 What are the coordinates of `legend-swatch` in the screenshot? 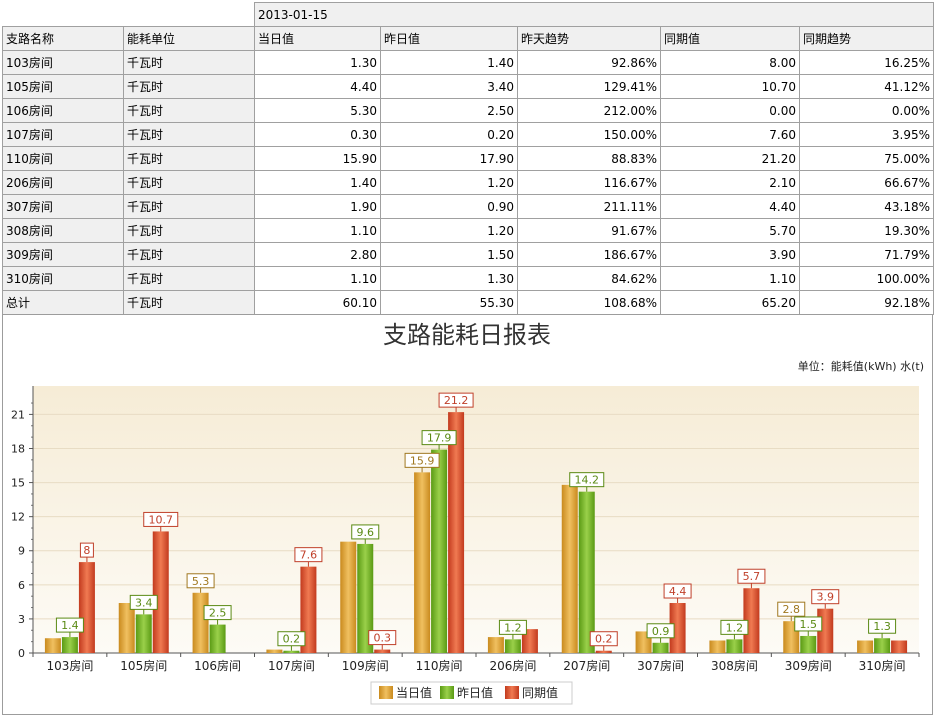 It's located at (512, 692).